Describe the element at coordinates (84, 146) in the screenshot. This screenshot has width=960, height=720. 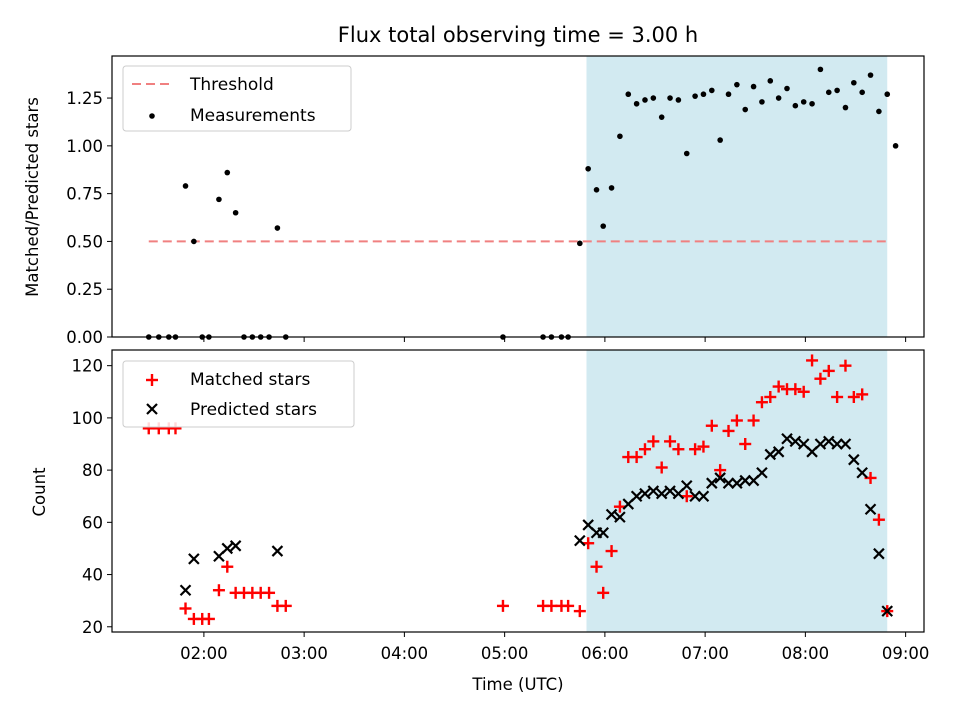
I see `top-y-tick-label: 1.00` at that location.